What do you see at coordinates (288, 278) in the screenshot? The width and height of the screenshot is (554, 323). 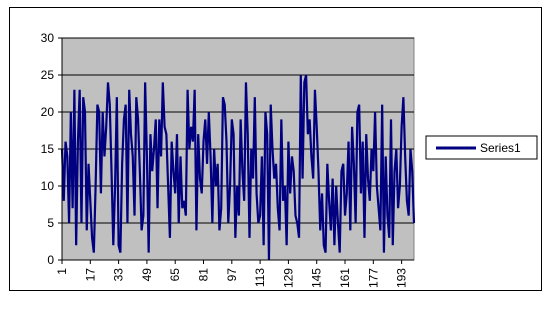 I see `x-tick-label: 129` at bounding box center [288, 278].